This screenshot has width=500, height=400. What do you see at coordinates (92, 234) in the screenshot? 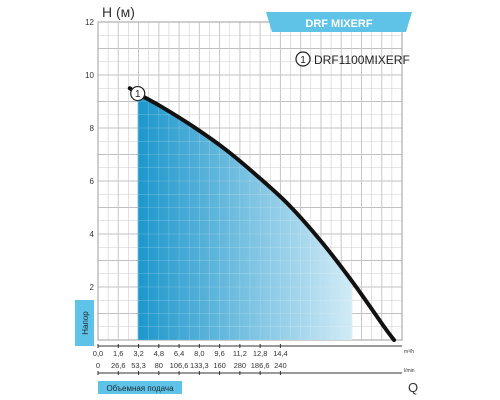
I see `y-tick-label: 4` at bounding box center [92, 234].